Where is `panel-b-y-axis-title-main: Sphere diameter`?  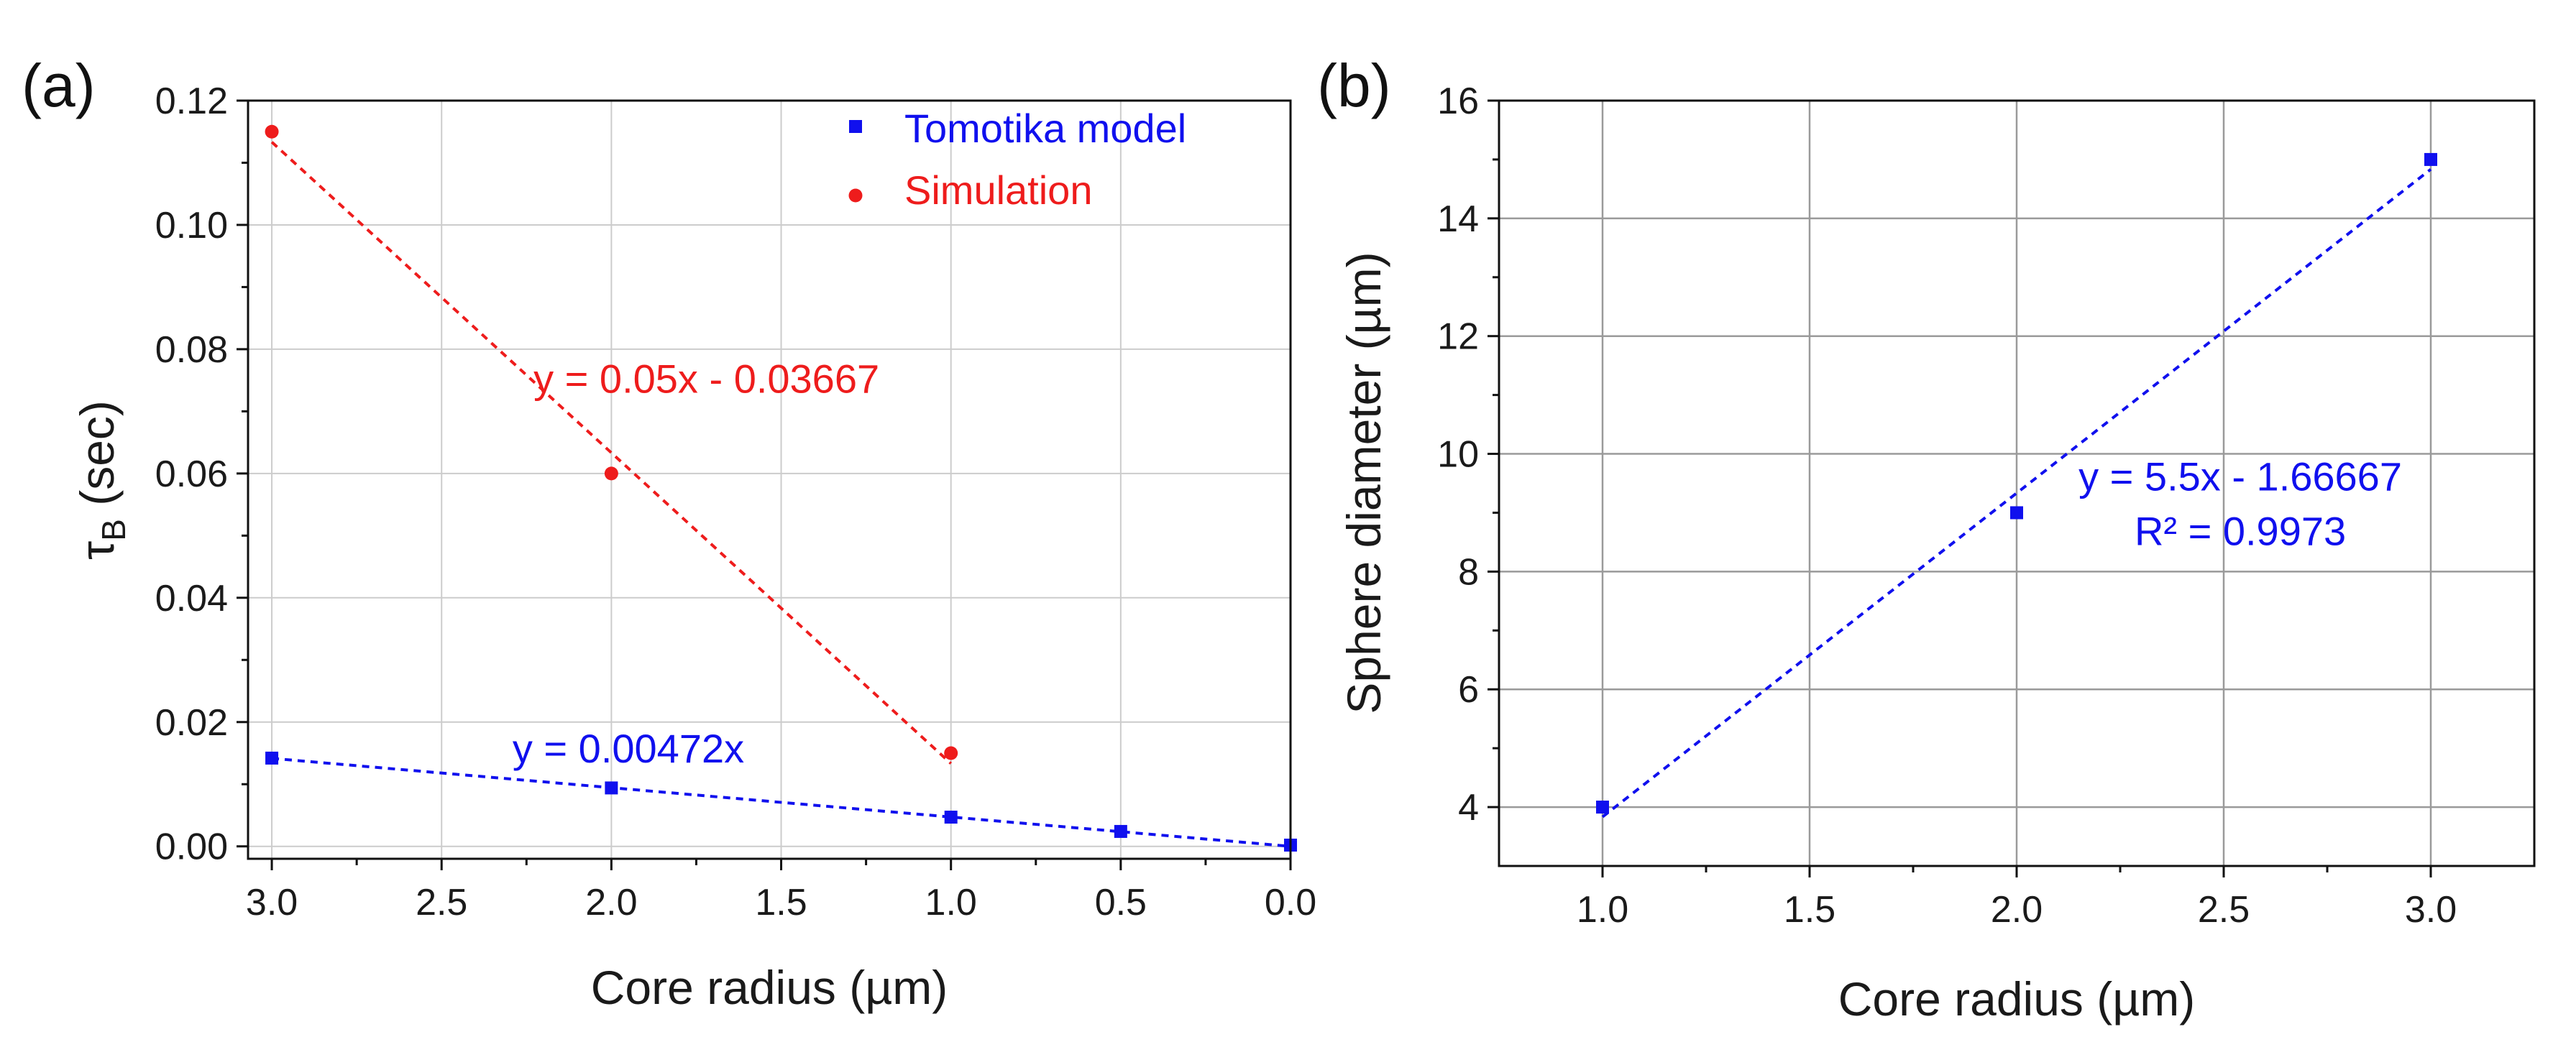 panel-b-y-axis-title-main: Sphere diameter is located at coordinates (1363, 532).